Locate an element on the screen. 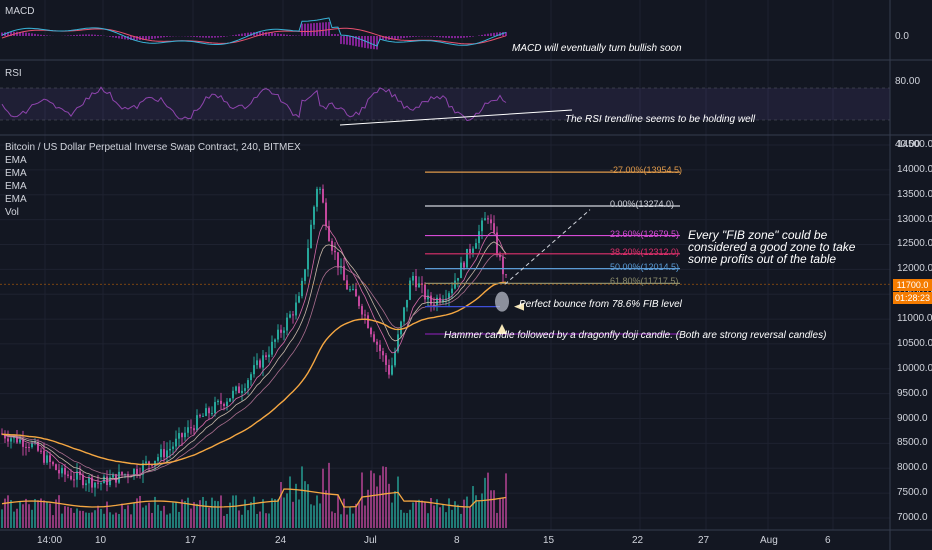 This screenshot has width=932, height=550. indicator-ema-3: EMA is located at coordinates (16, 186).